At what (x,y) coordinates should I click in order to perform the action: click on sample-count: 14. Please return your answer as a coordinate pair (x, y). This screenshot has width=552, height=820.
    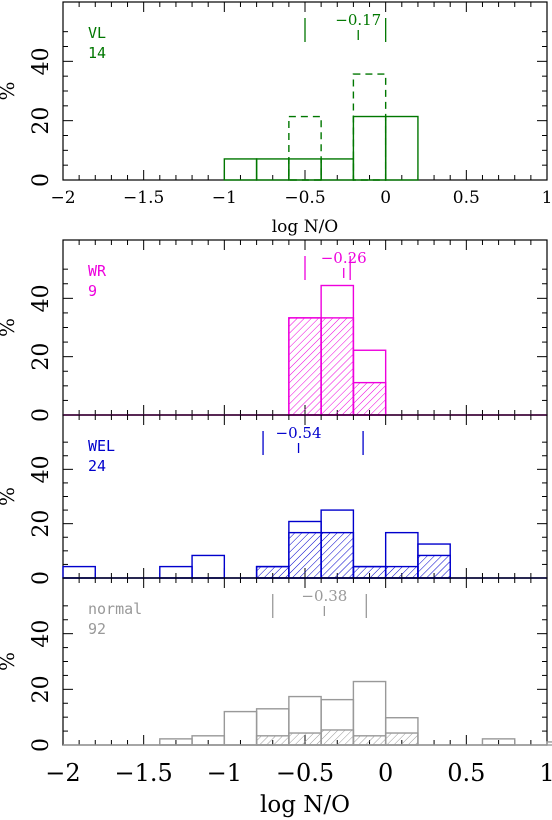
    Looking at the image, I should click on (97, 53).